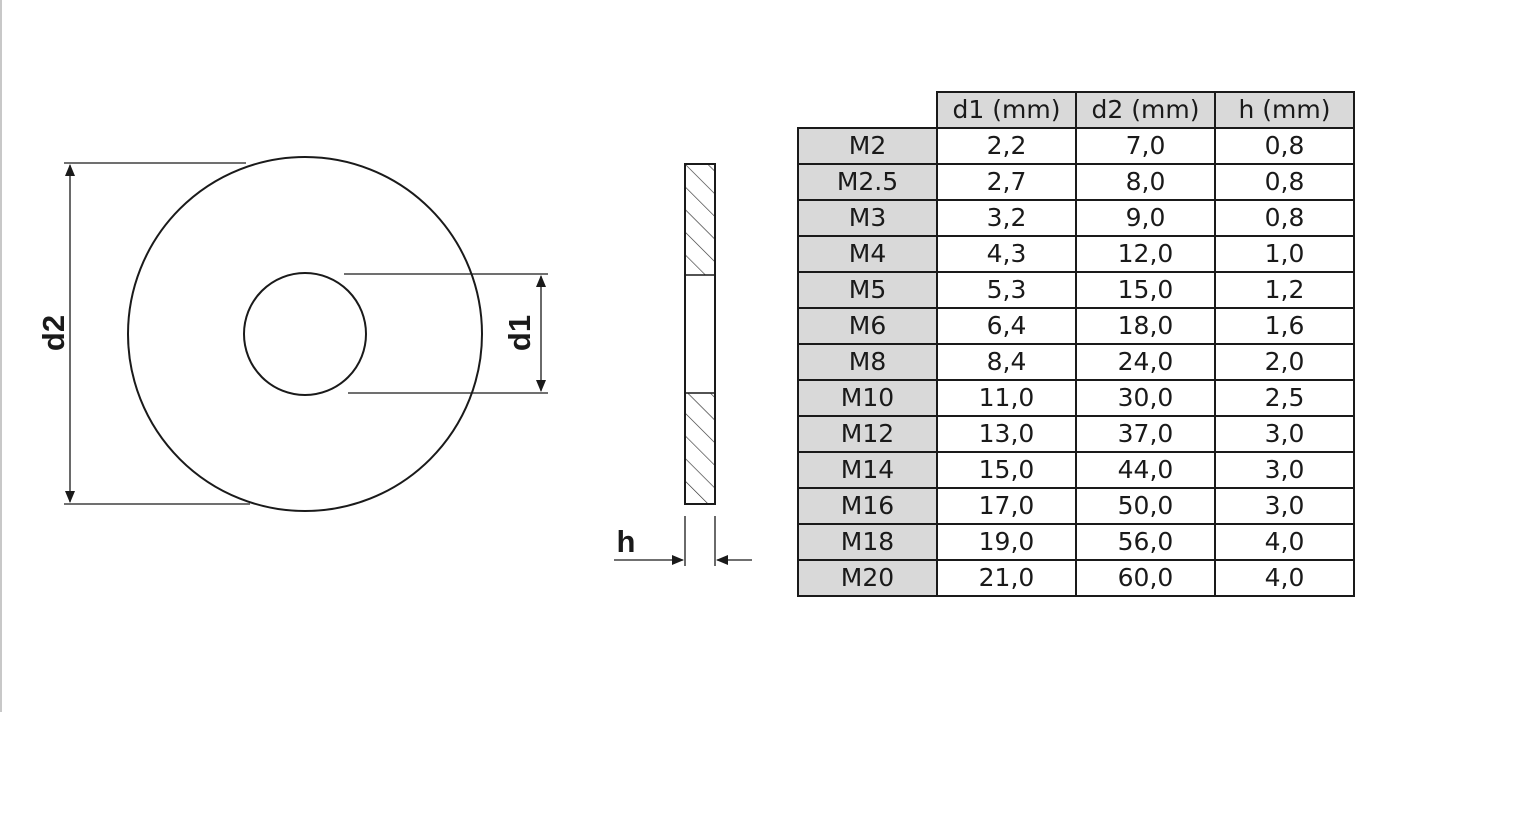 The image size is (1517, 836). What do you see at coordinates (1145, 506) in the screenshot?
I see `d2-cell: 50,0` at bounding box center [1145, 506].